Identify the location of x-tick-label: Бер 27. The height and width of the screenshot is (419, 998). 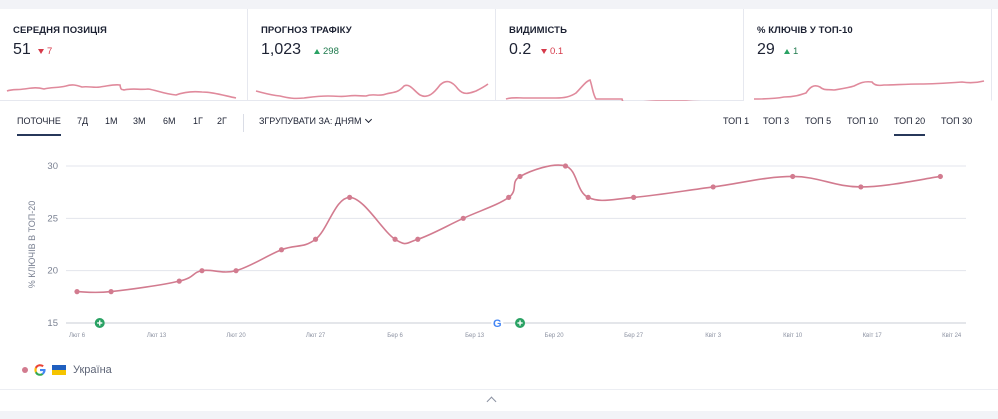
(634, 336).